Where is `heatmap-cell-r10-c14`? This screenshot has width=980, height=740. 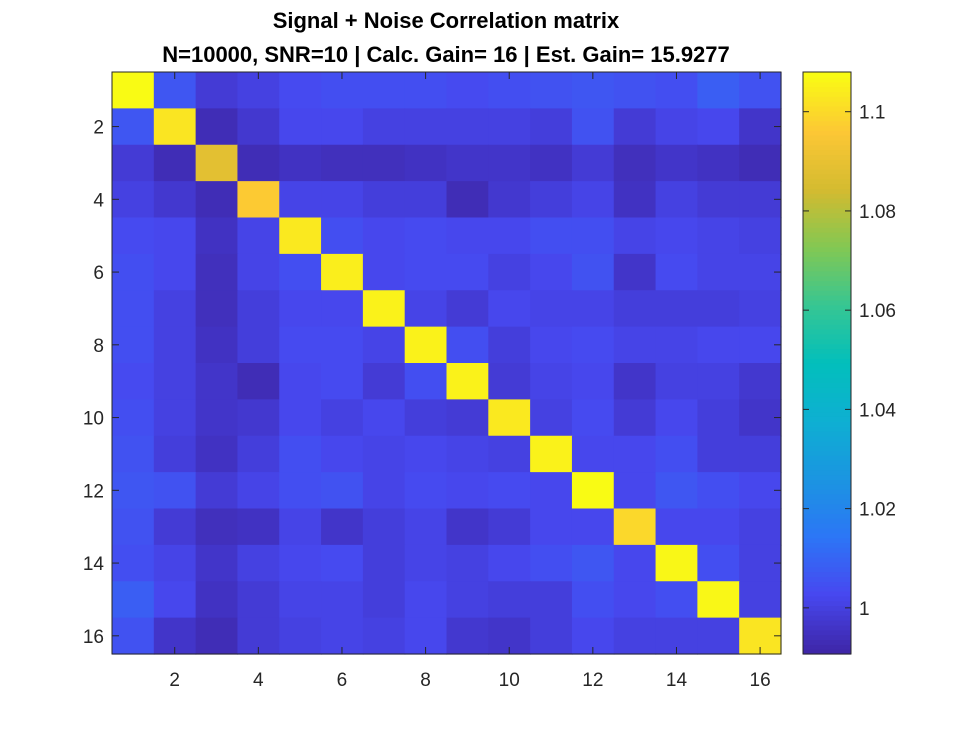 heatmap-cell-r10-c14 is located at coordinates (676, 418).